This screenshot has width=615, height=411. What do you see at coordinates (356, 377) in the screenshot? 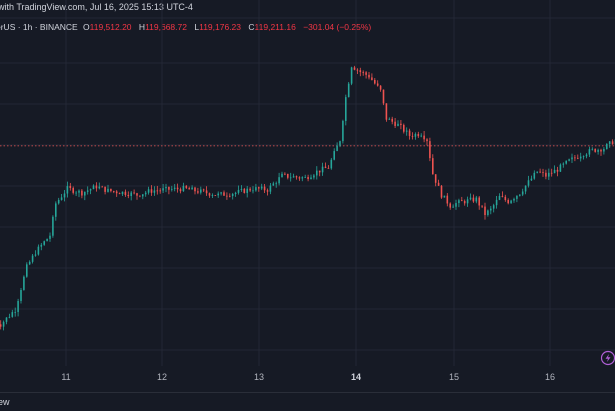
I see `x-tick-label: 14` at bounding box center [356, 377].